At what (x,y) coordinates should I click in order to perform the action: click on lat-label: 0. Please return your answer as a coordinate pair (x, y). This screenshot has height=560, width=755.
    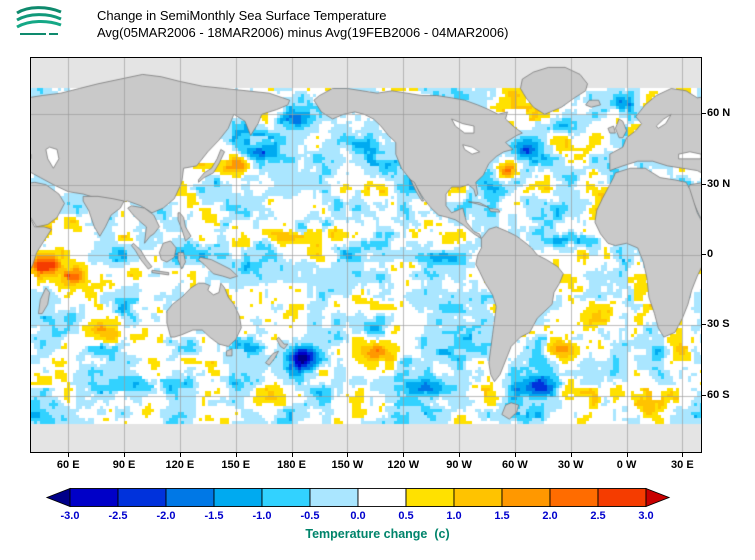
    Looking at the image, I should click on (710, 254).